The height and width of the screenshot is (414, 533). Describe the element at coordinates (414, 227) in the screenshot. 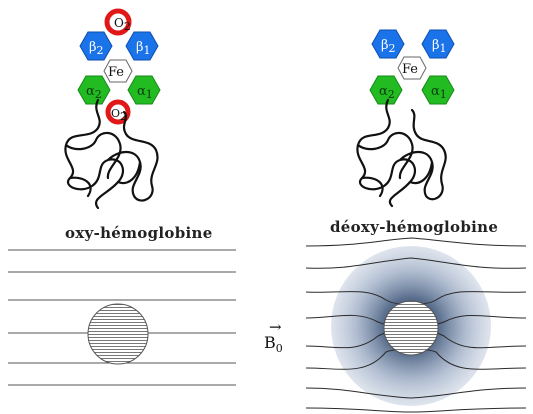

I see `deoxy-caption: déoxy-hémoglobine` at that location.